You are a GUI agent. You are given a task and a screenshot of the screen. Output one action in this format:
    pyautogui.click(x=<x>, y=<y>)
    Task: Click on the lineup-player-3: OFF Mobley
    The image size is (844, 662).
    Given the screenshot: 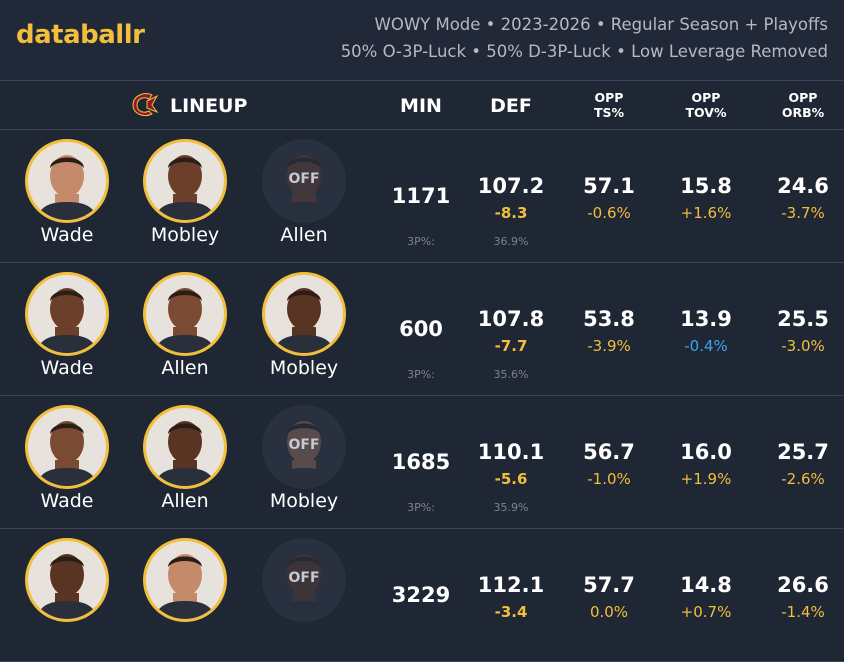 What is the action you would take?
    pyautogui.click(x=304, y=454)
    